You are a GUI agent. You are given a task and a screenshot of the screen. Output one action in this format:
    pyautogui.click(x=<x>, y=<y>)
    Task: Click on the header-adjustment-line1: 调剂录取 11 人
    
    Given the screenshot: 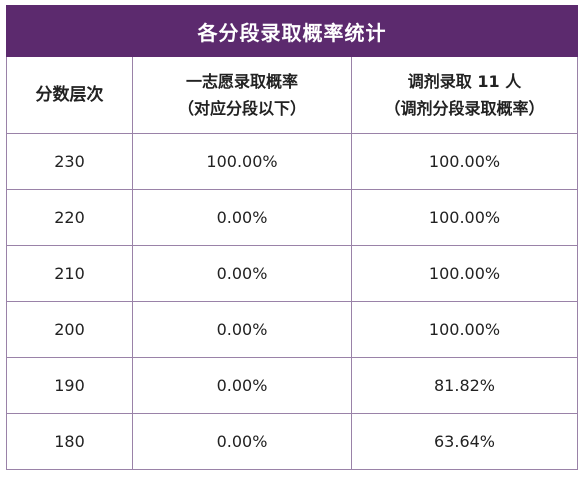 What is the action you would take?
    pyautogui.click(x=464, y=81)
    